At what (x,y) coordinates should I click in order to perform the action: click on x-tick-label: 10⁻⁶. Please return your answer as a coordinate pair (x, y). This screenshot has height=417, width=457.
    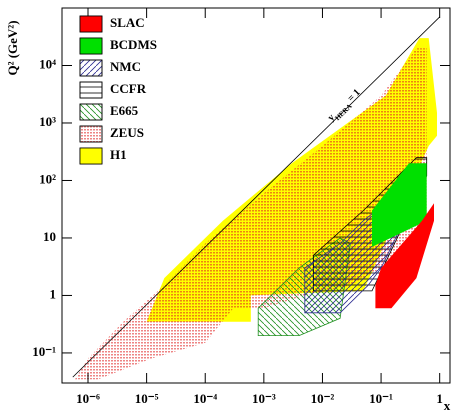
    Looking at the image, I should click on (88, 398).